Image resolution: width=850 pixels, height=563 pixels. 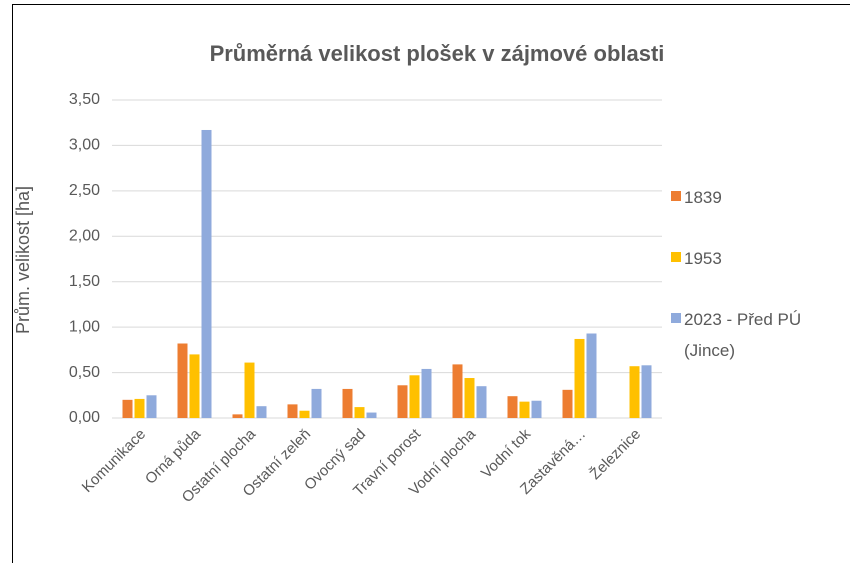 I want to click on legend-label: 2023 - Před PÚ (Jince), so click(x=743, y=335).